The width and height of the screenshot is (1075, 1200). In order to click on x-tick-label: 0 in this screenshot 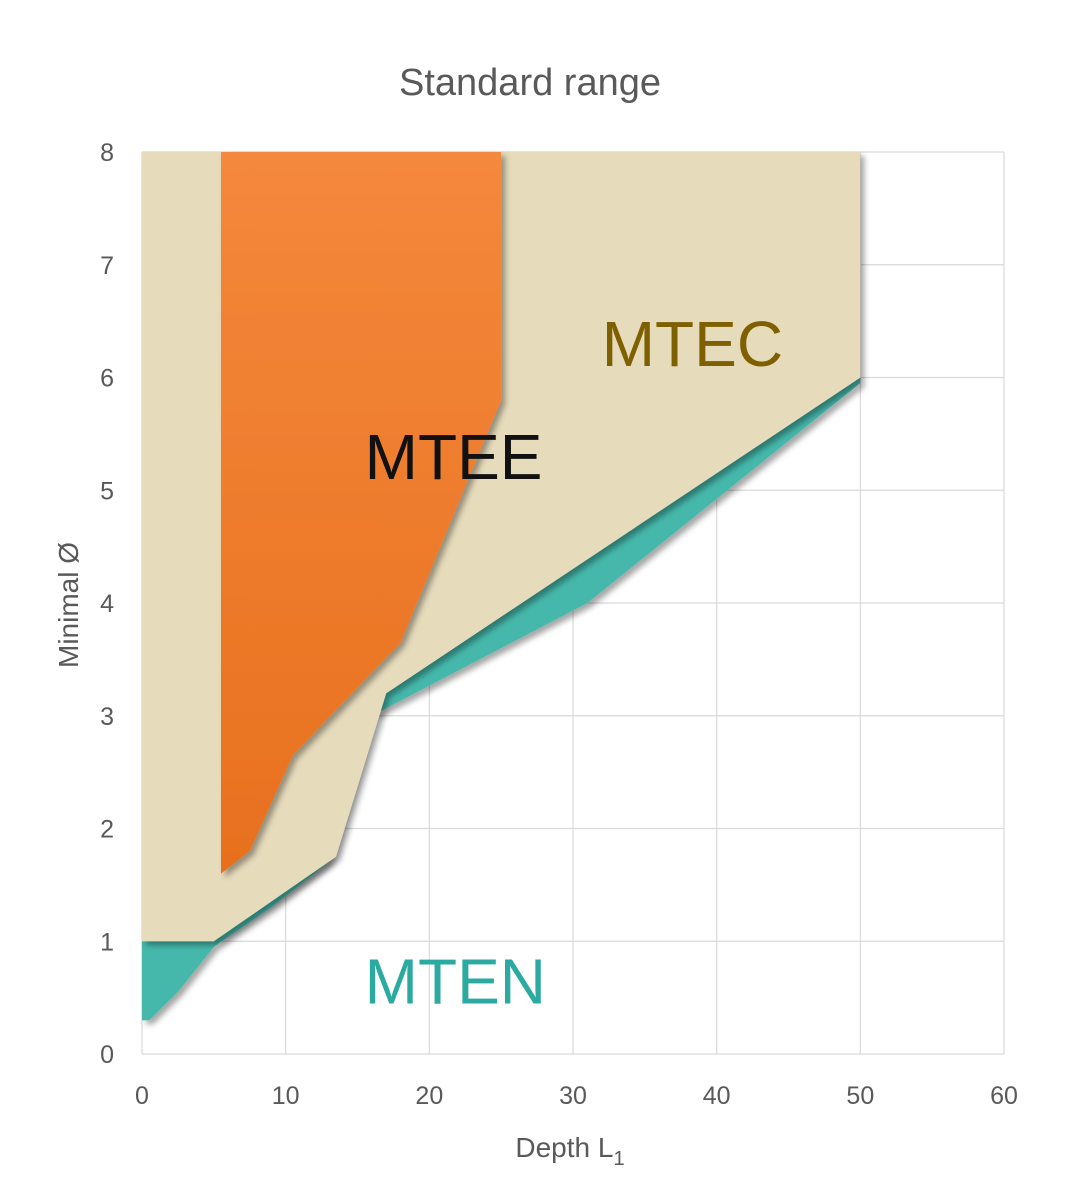, I will do `click(142, 1096)`.